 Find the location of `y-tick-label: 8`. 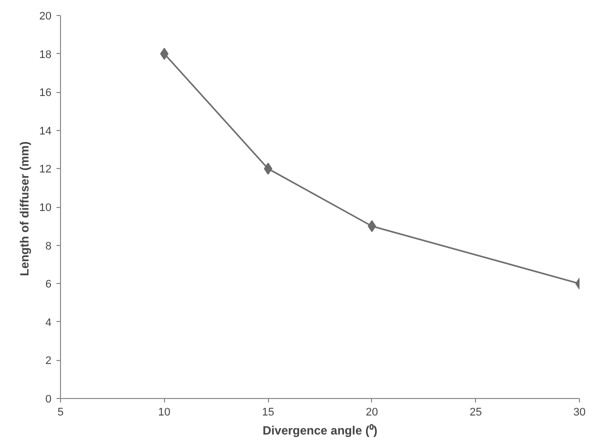

y-tick-label: 8 is located at coordinates (48, 246).